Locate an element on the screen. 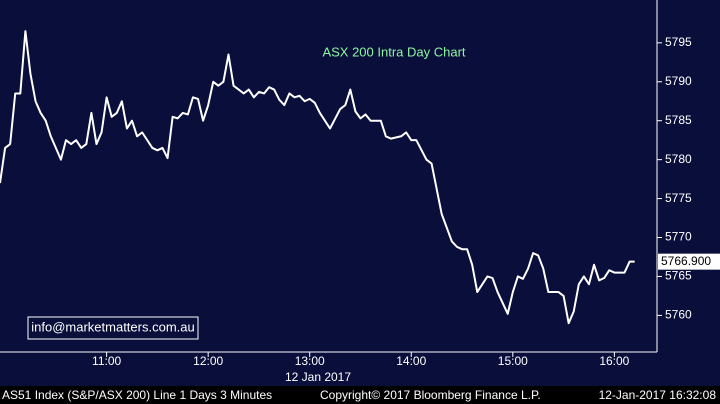 The height and width of the screenshot is (404, 720). y-tick-label: 5785 is located at coordinates (678, 120).